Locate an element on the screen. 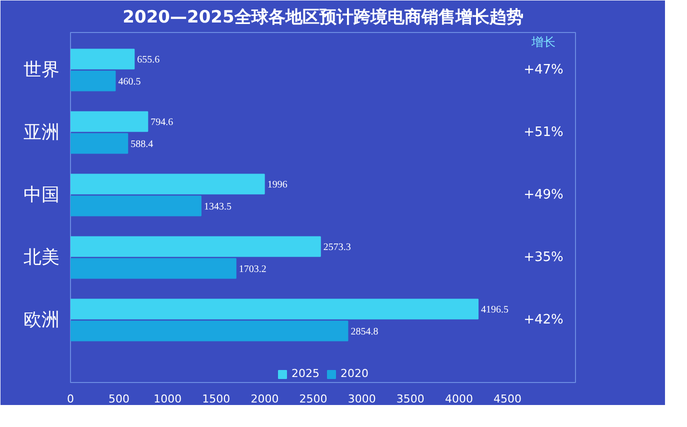 The image size is (687, 427). annotation: +49% is located at coordinates (544, 195).